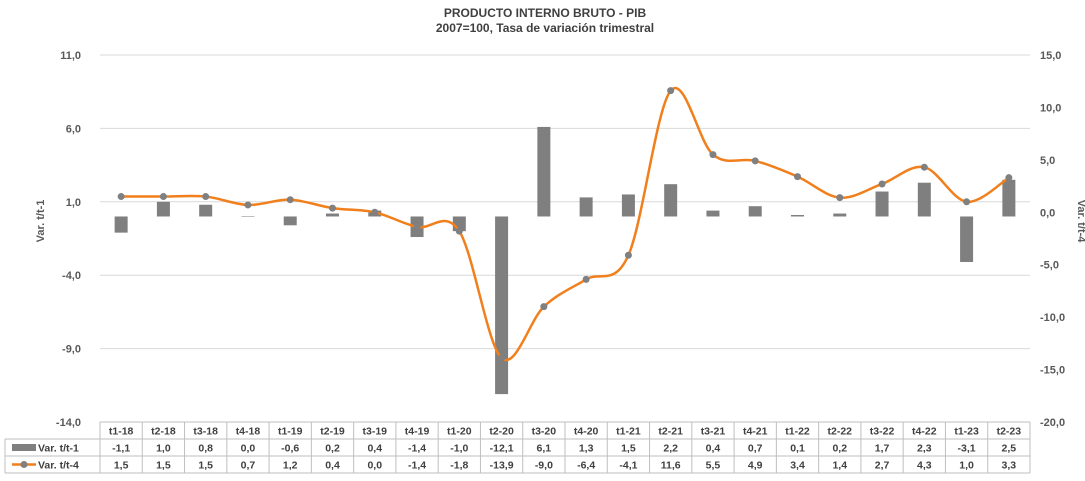  What do you see at coordinates (882, 449) in the screenshot?
I see `bar-data-label: 1,7` at bounding box center [882, 449].